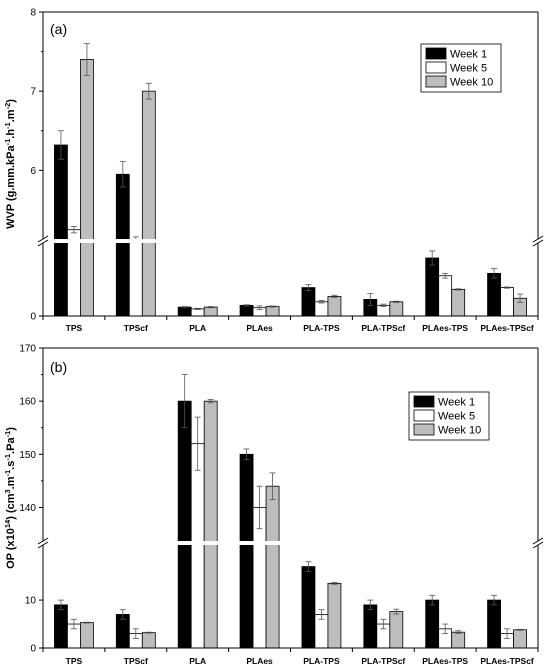  Describe the element at coordinates (11, 445) in the screenshot. I see `y-axis-label-part: .Pa` at that location.